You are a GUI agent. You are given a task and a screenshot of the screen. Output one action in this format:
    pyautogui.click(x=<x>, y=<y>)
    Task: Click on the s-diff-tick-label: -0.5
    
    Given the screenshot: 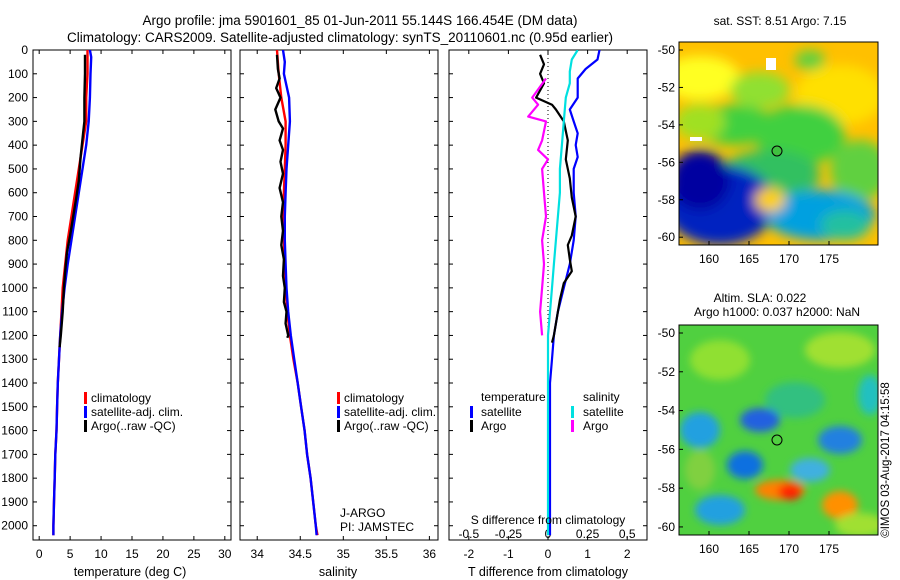 What is the action you would take?
    pyautogui.click(x=468, y=534)
    